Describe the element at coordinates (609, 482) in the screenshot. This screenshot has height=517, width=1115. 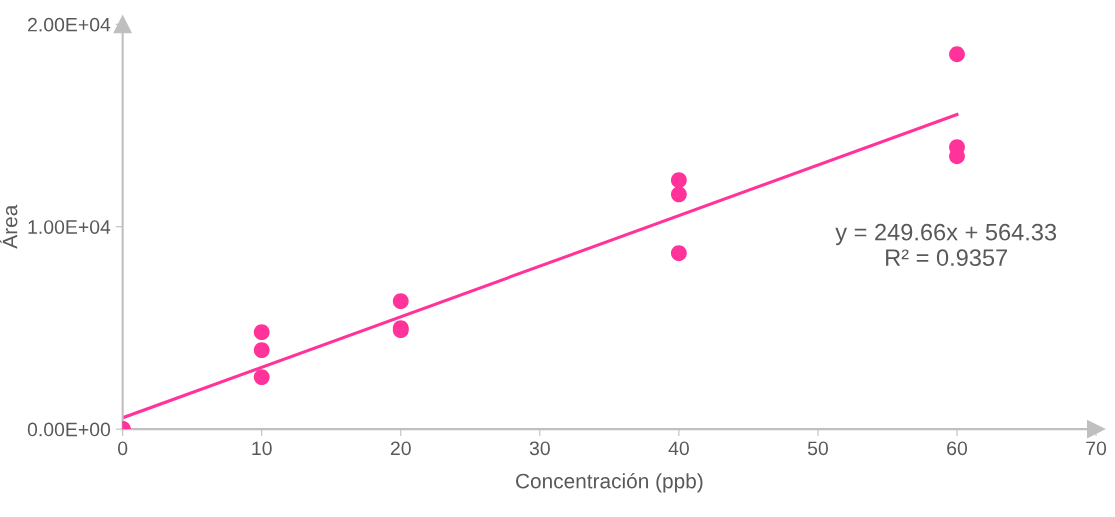
I see `x-axis-title: Concentración (ppb)` at that location.